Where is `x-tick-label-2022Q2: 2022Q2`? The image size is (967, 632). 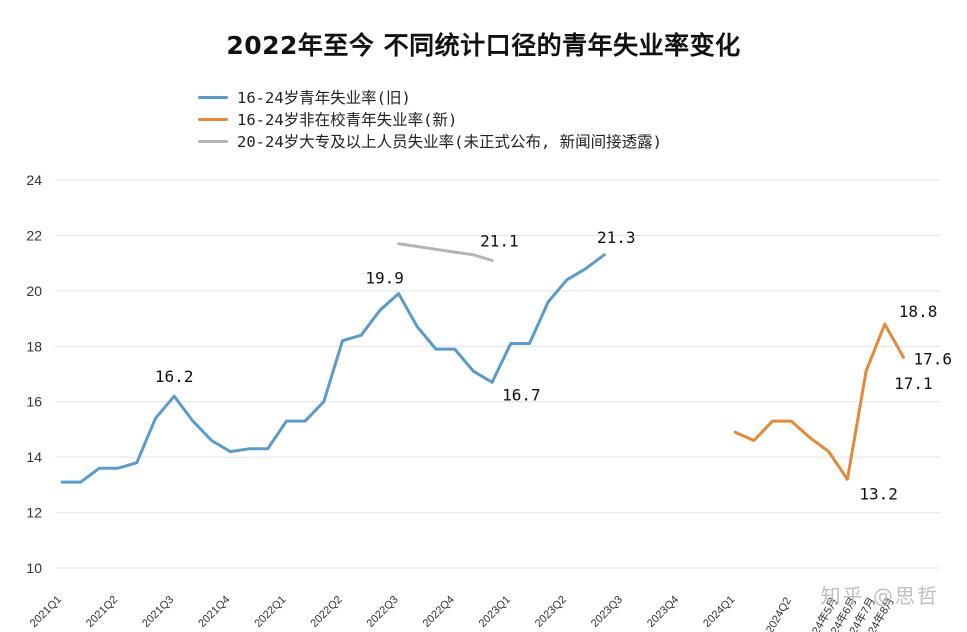
x-tick-label-2022Q2: 2022Q2 is located at coordinates (326, 612).